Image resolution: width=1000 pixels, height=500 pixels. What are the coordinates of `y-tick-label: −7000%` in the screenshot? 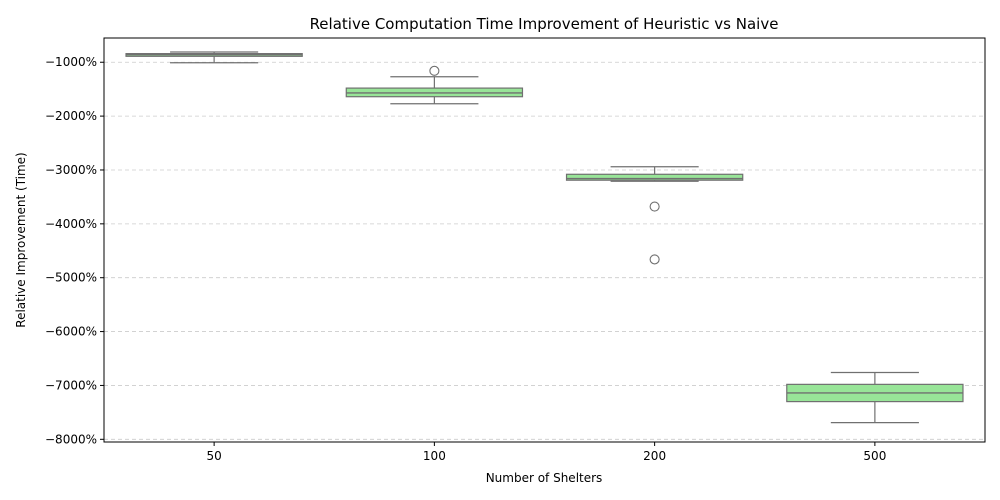 It's located at (71, 385).